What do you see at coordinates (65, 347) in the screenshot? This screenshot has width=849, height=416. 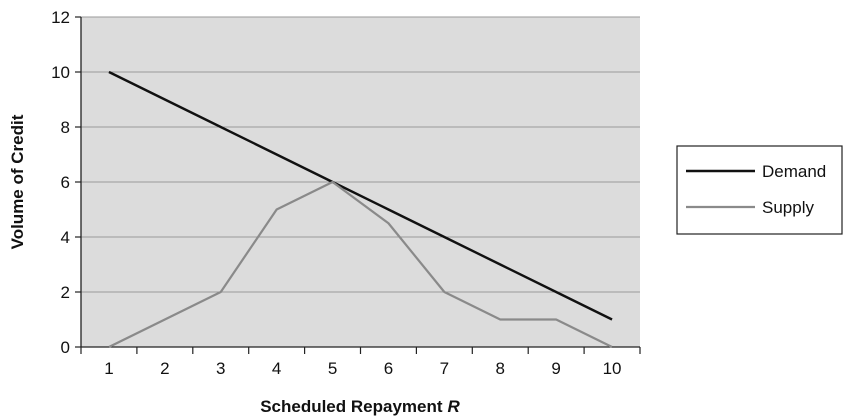 I see `y-tick-label: 0` at bounding box center [65, 347].